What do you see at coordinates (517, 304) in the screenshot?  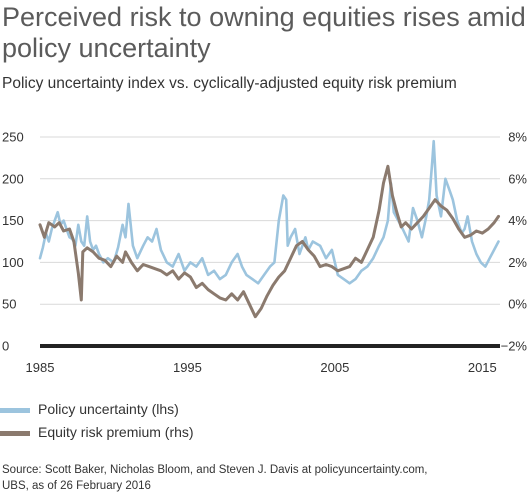 I see `right-tick-label: 0%` at bounding box center [517, 304].